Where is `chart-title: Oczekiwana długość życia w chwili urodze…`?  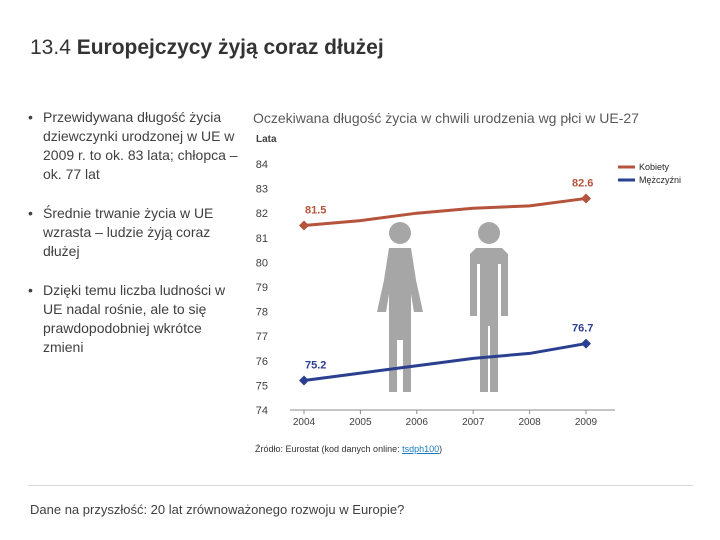
chart-title: Oczekiwana długość życia w chwili urodze… is located at coordinates (446, 118).